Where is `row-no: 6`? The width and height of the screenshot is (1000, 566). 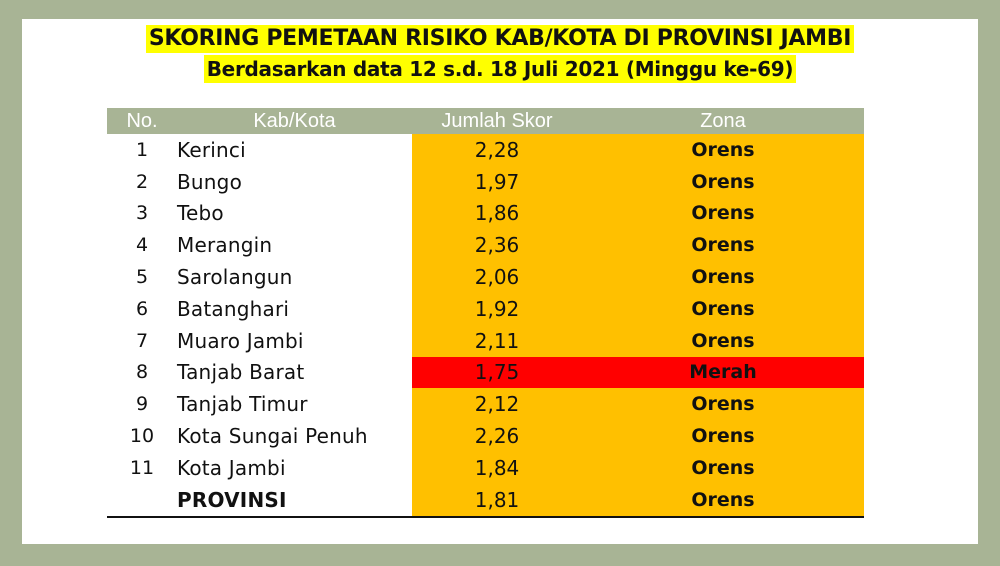 row-no: 6 is located at coordinates (142, 308).